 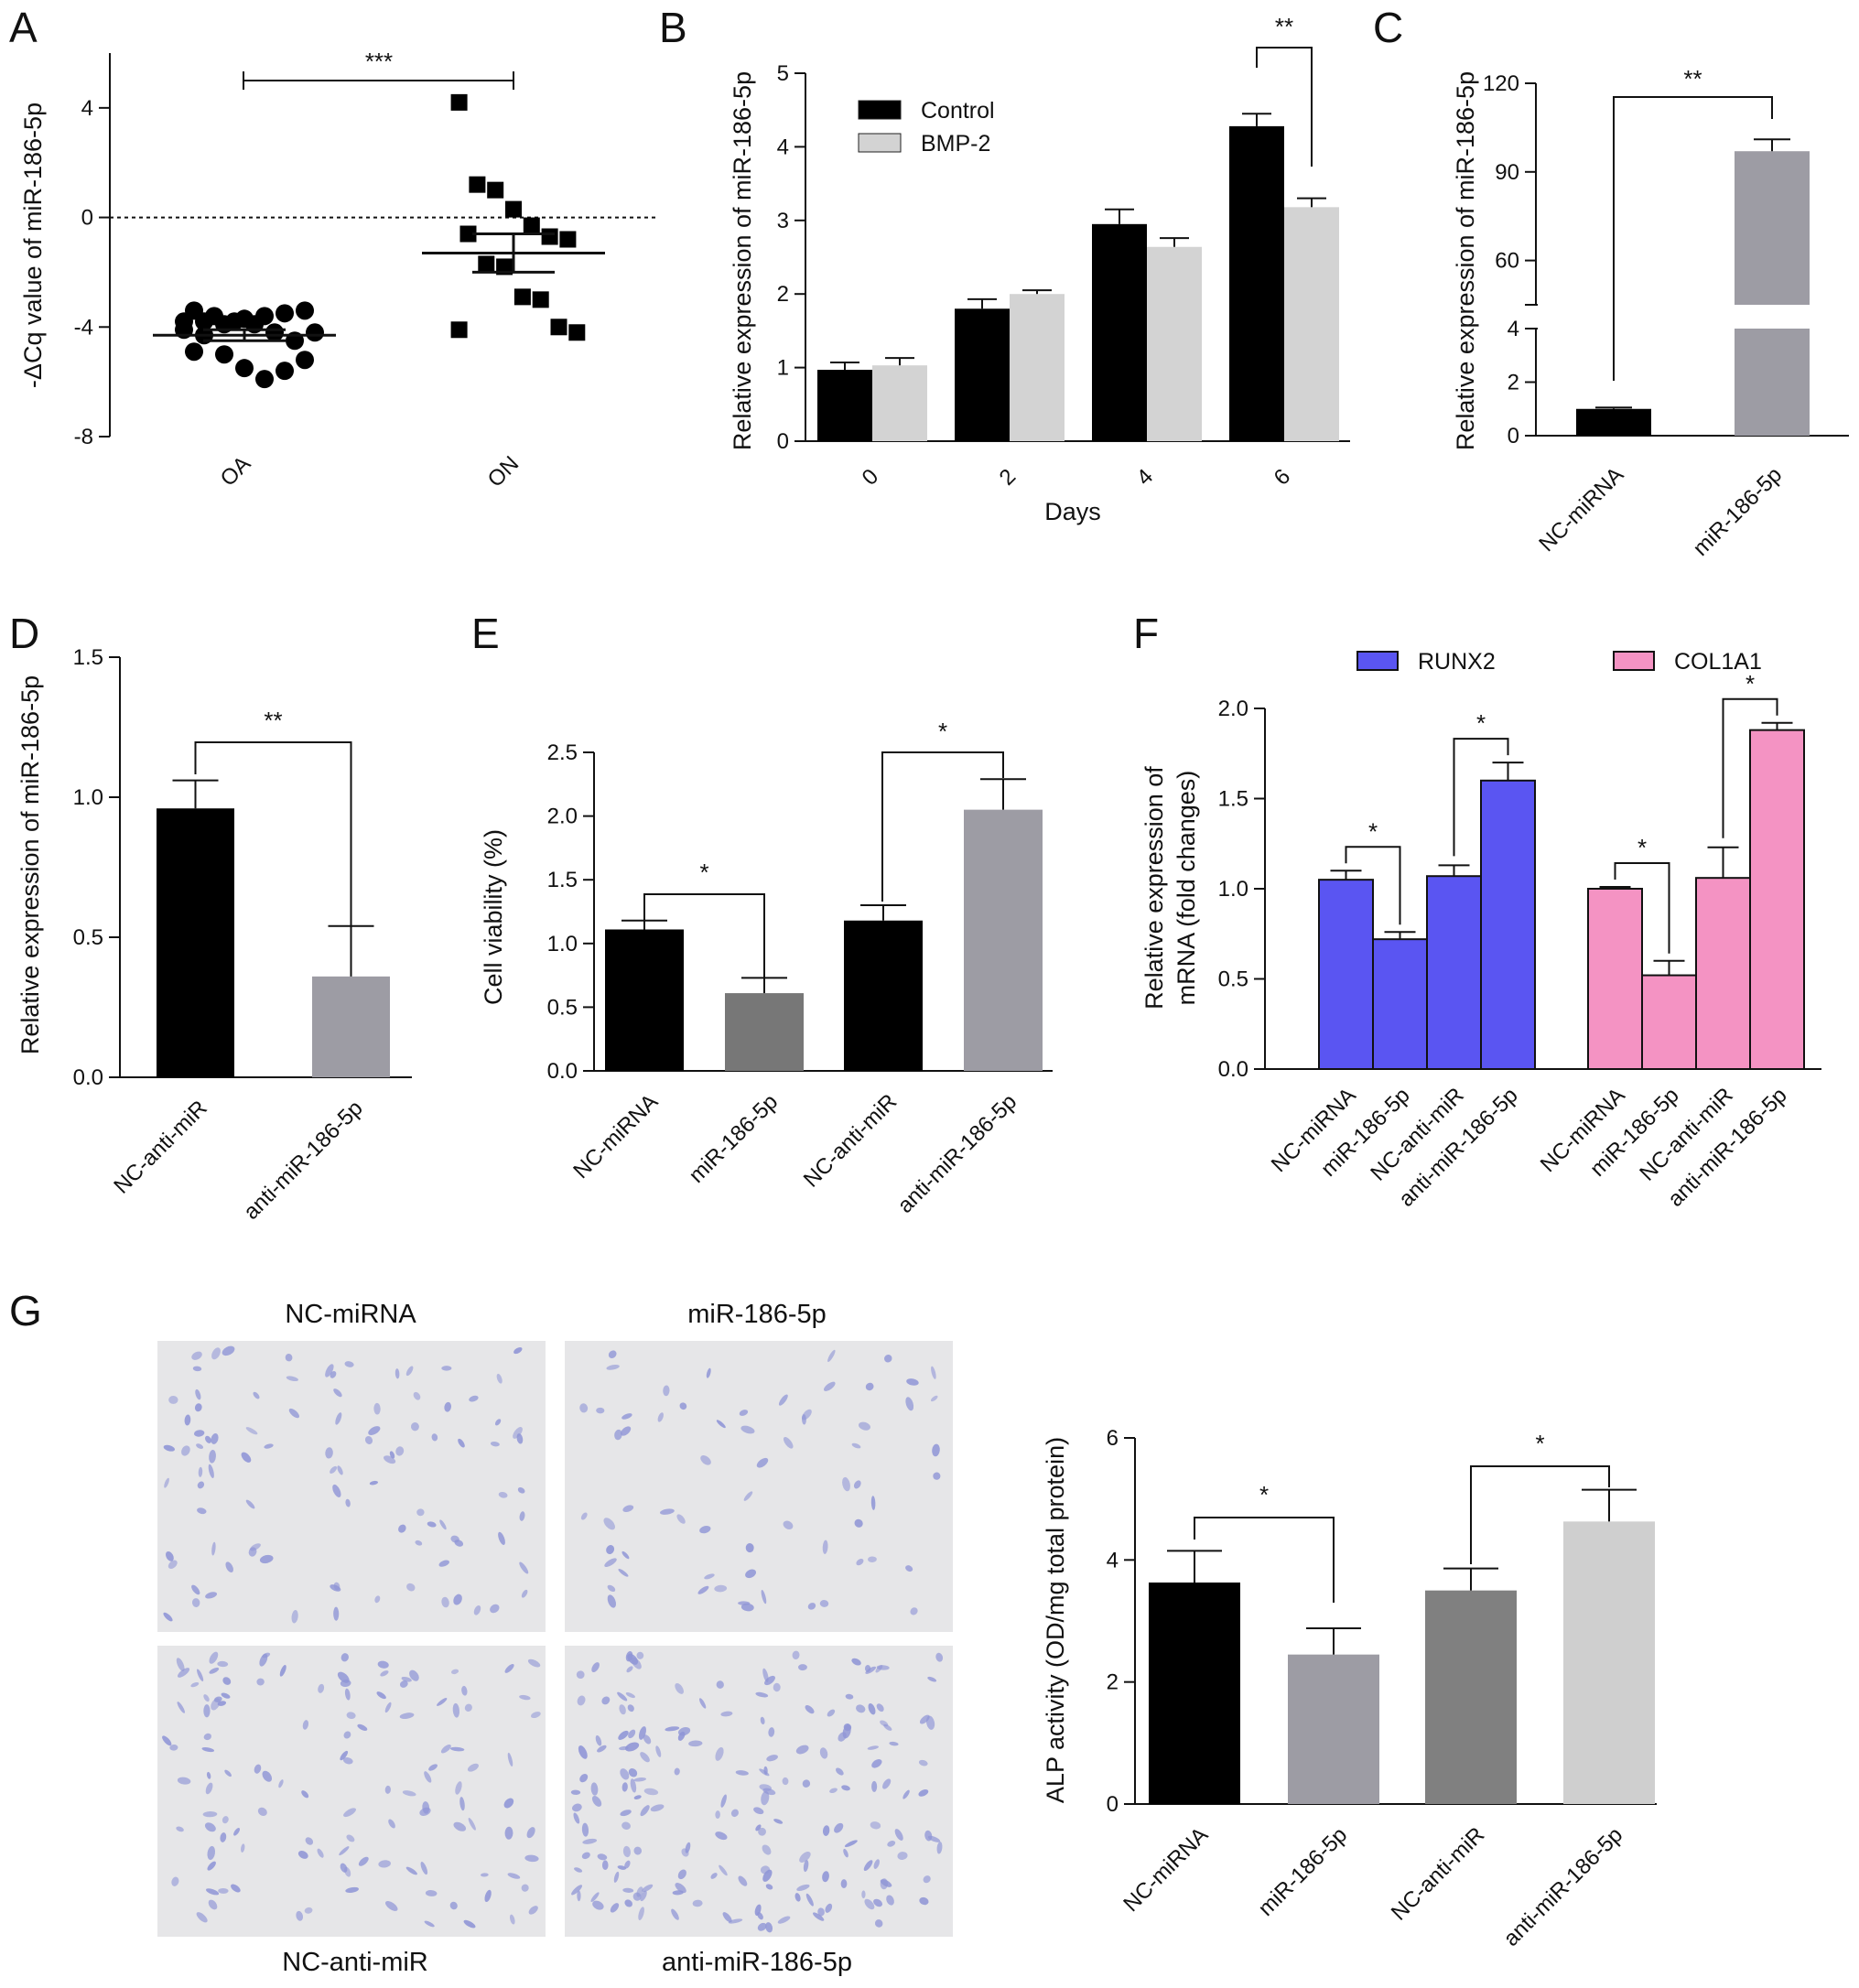 I want to click on y-tick-label: 5, so click(x=783, y=73).